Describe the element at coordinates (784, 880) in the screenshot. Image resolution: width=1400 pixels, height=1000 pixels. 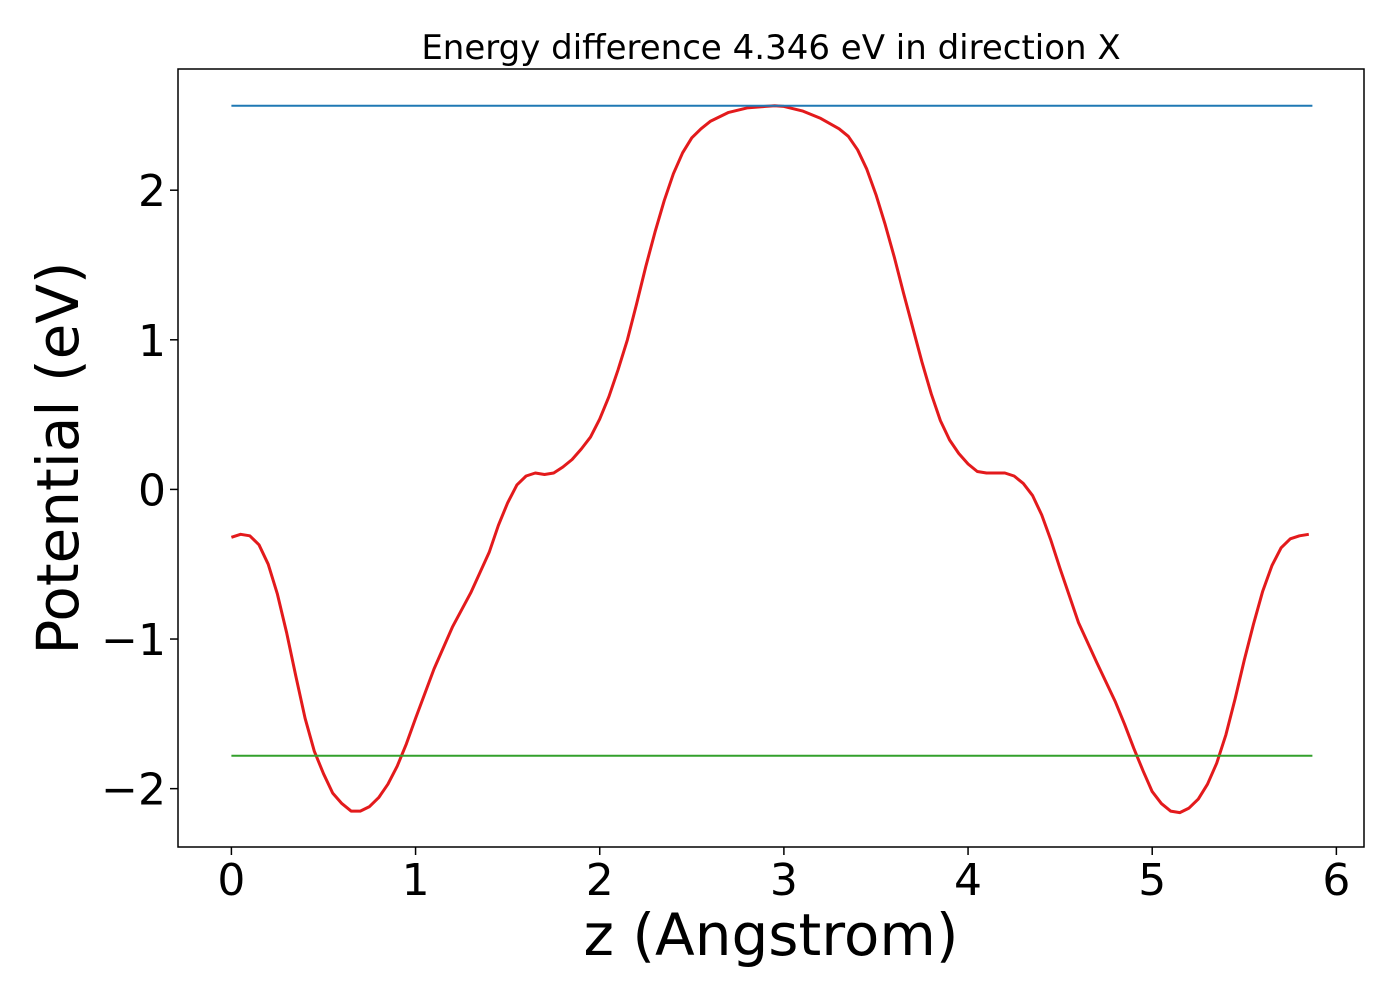
I see `x-tick-label: 3` at that location.